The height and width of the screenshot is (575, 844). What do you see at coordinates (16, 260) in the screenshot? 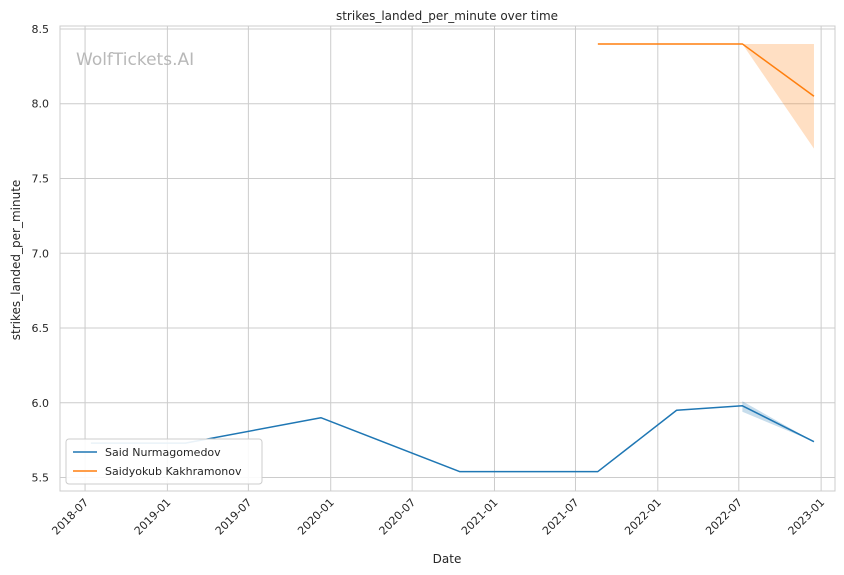
I see `y-axis-label: strikes_landed_per_minute` at bounding box center [16, 260].